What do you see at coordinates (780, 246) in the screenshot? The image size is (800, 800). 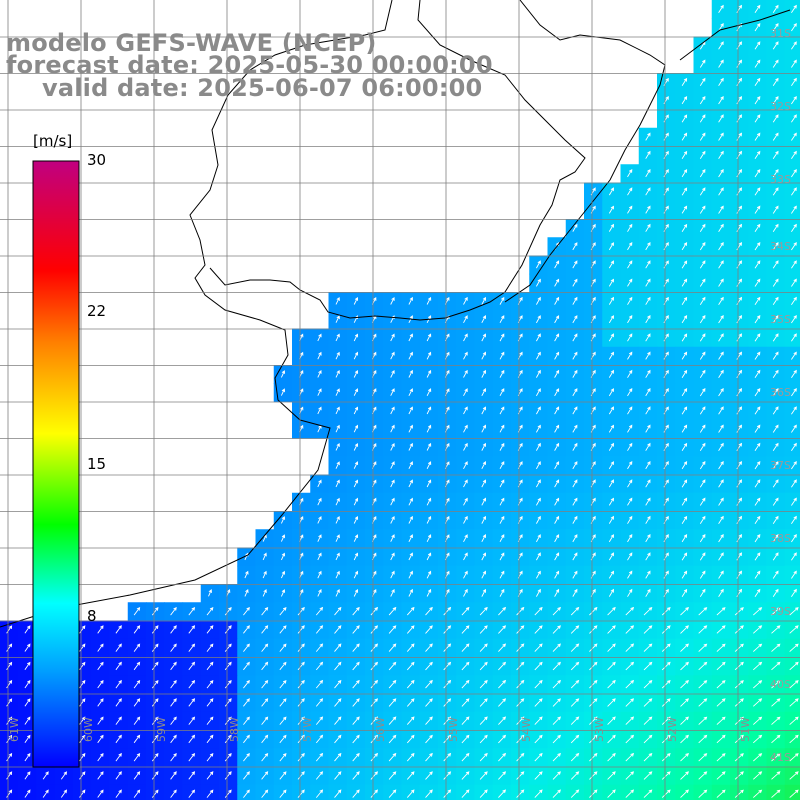 I see `lat-label-34s: 34S` at bounding box center [780, 246].